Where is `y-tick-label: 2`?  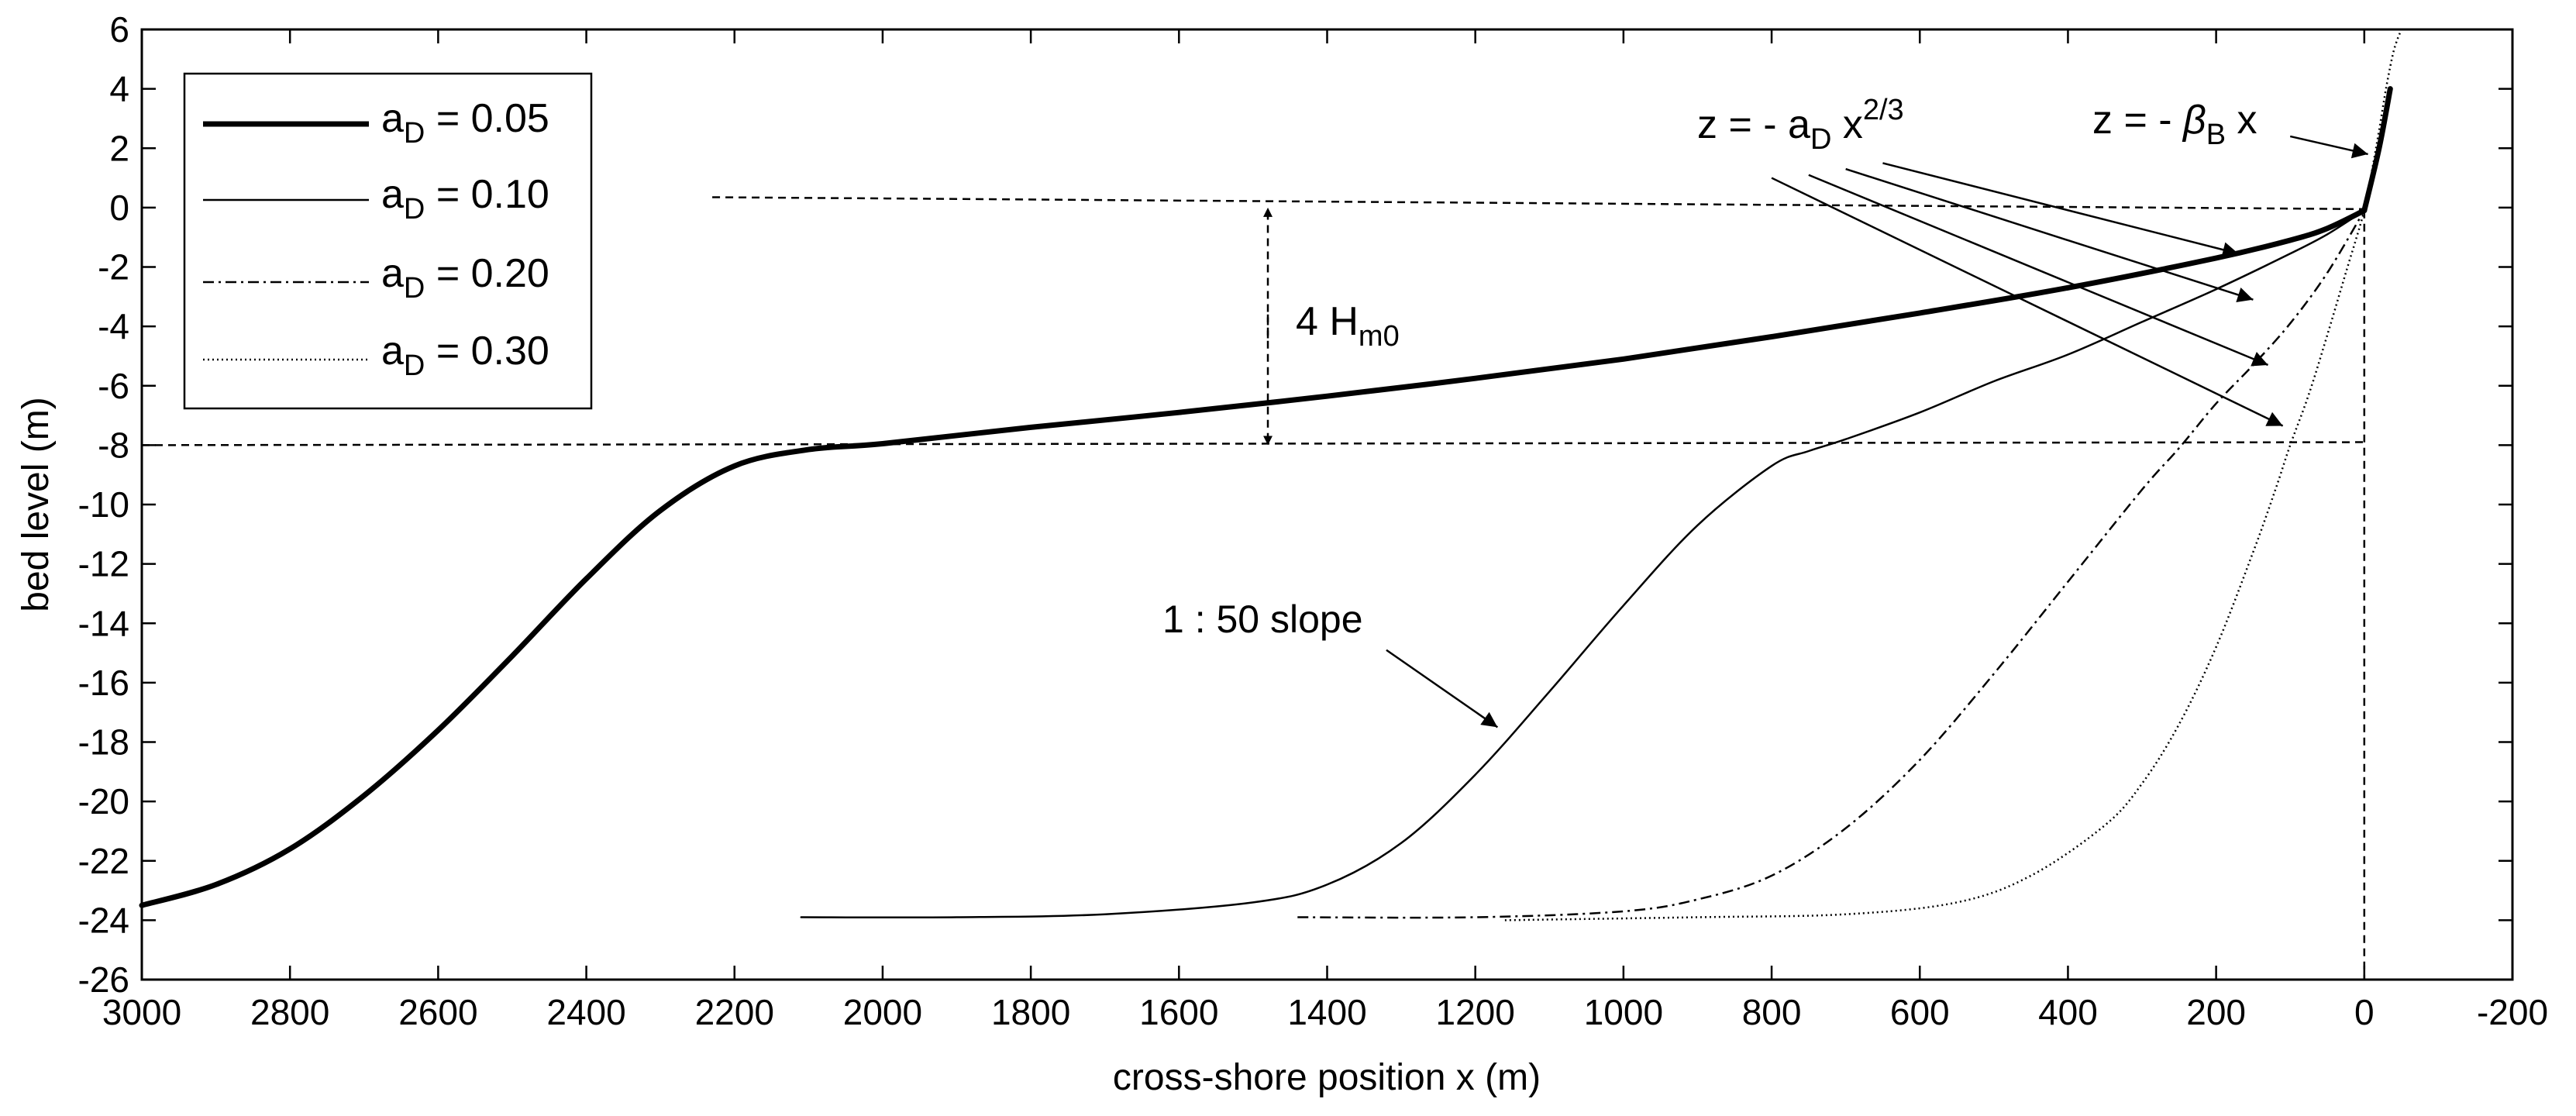 y-tick-label: 2 is located at coordinates (119, 148).